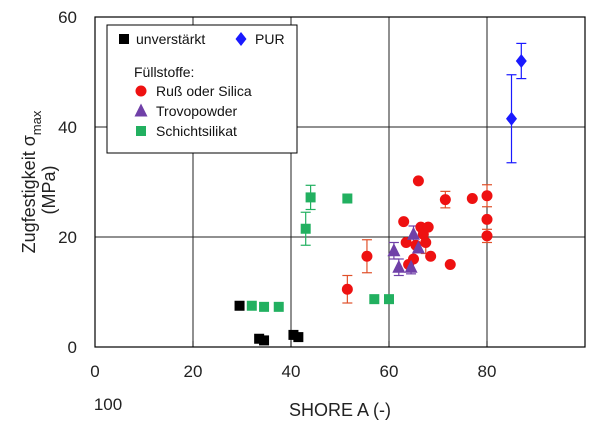 The height and width of the screenshot is (431, 600). I want to click on x-tick-label: 80, so click(487, 371).